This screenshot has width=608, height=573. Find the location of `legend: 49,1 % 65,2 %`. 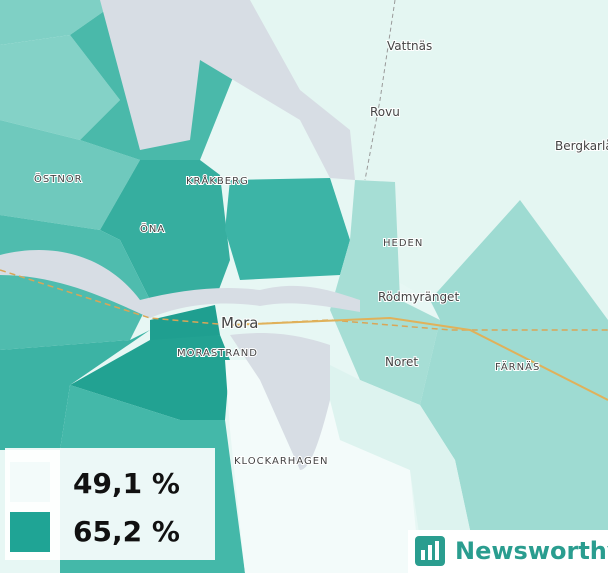

legend: 49,1 % 65,2 % is located at coordinates (110, 504).